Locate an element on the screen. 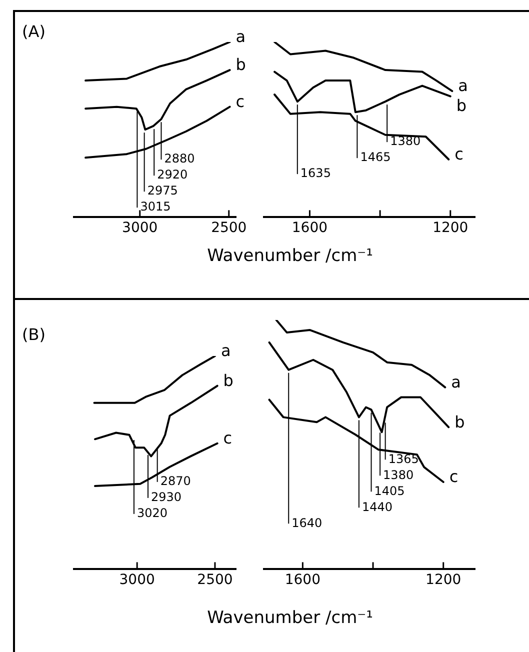 The height and width of the screenshot is (652, 529). annotation: 2930 is located at coordinates (166, 497).